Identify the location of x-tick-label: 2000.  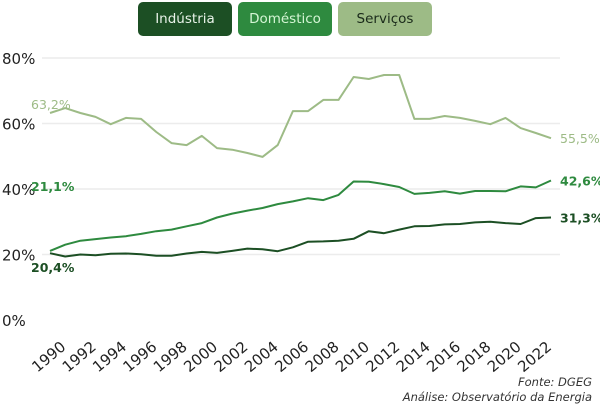
(200, 357).